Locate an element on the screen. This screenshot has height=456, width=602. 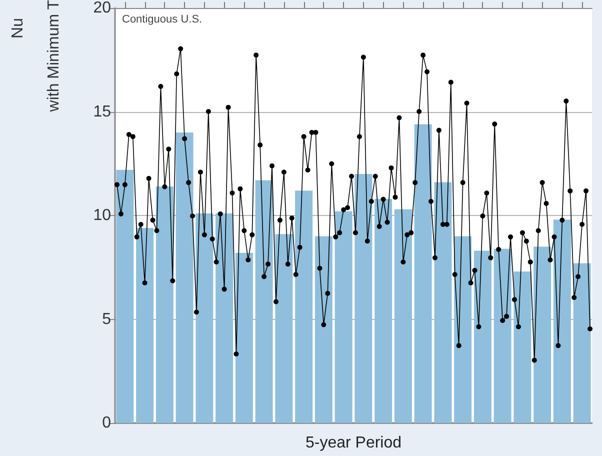
y-tick-label: 0 is located at coordinates (107, 423).